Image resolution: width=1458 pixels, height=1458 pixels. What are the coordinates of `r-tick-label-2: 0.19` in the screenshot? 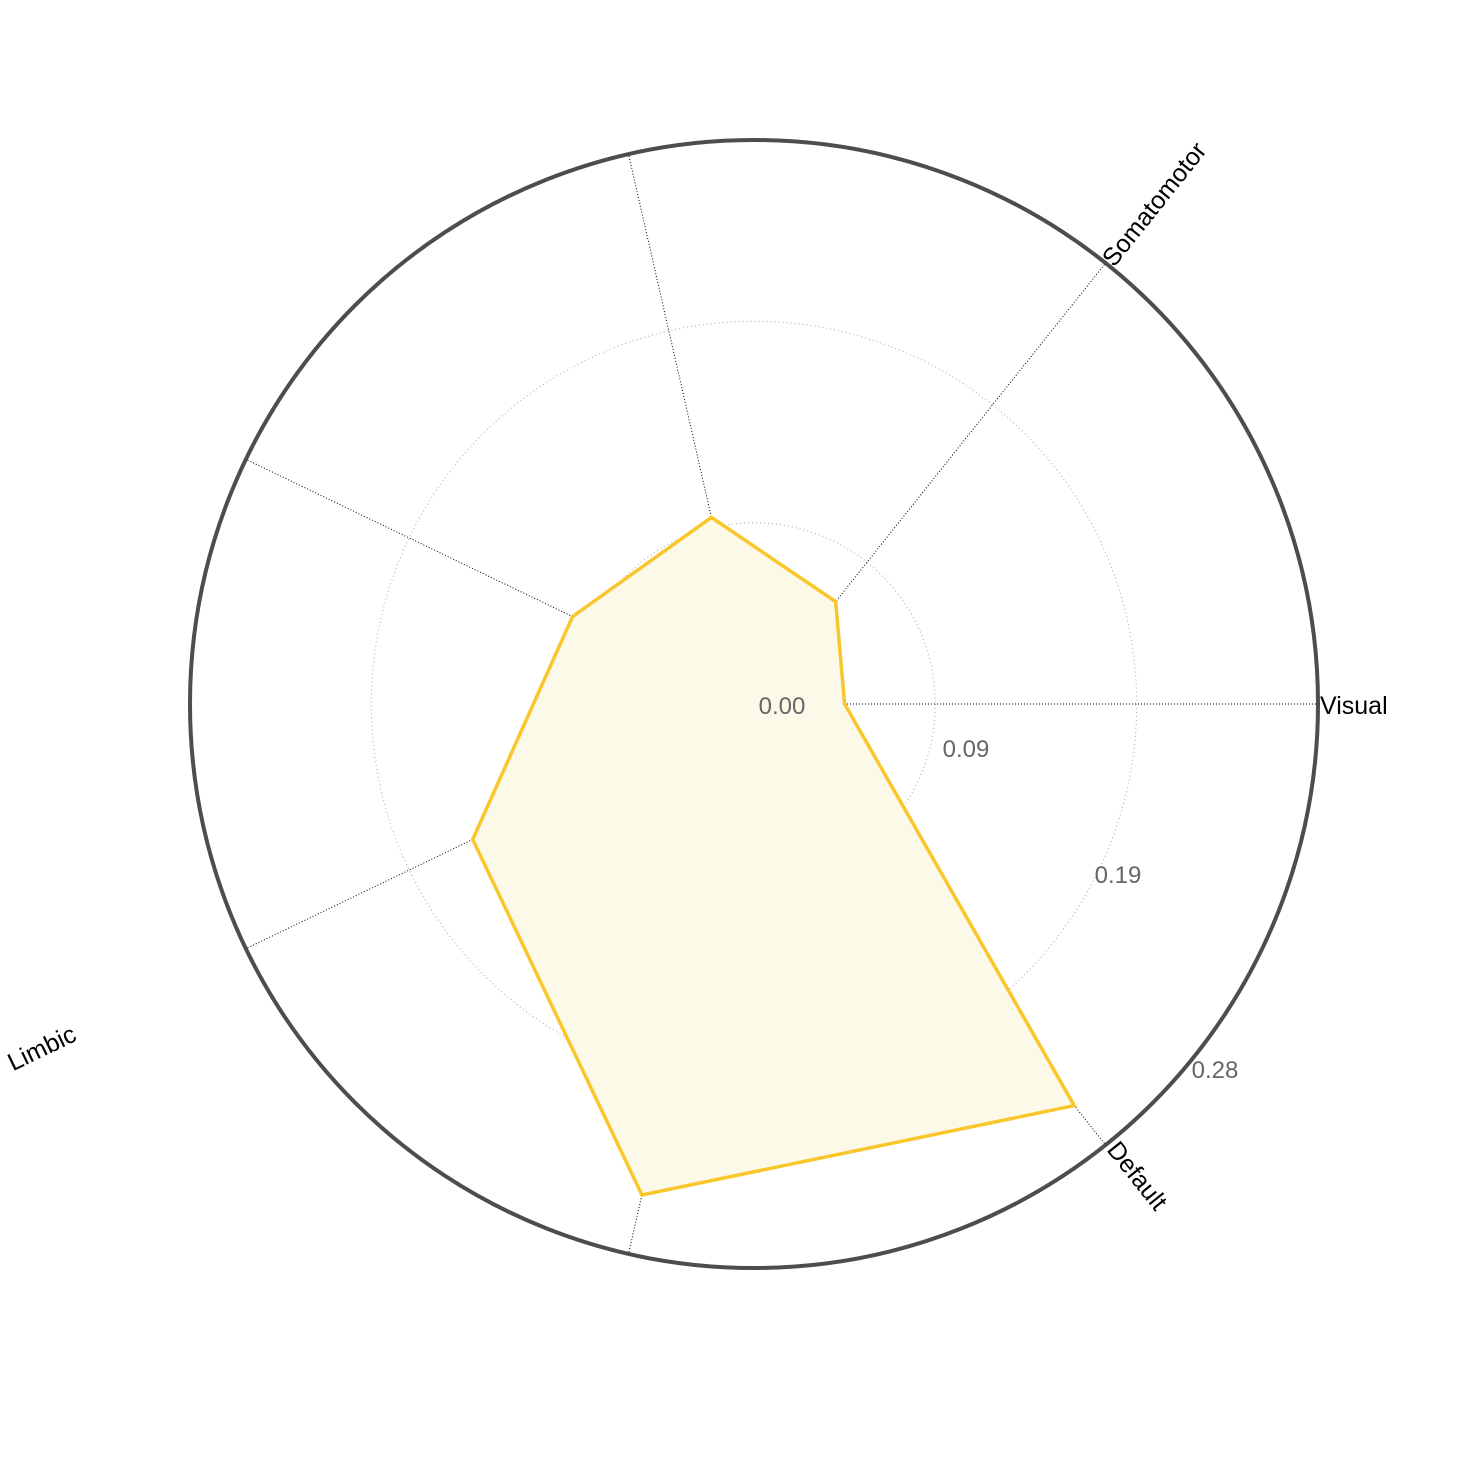 It's located at (1118, 875).